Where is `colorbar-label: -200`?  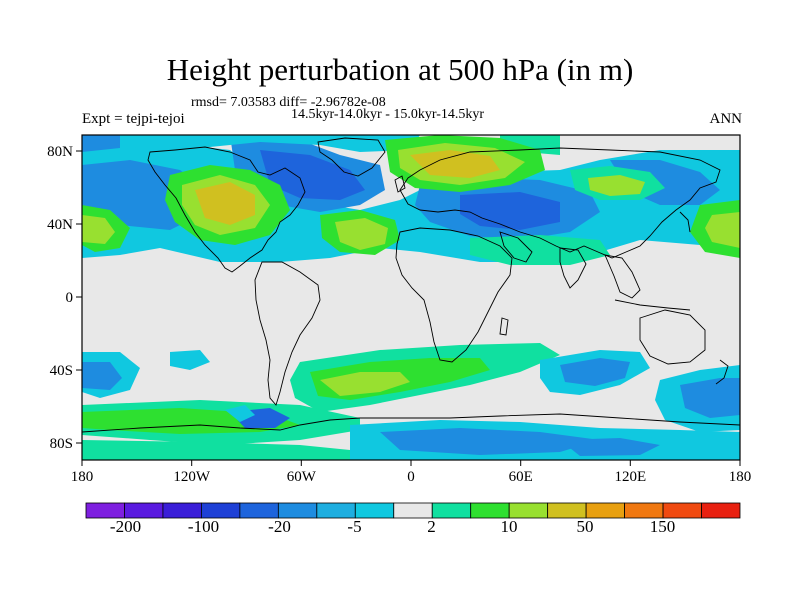 colorbar-label: -200 is located at coordinates (125, 526).